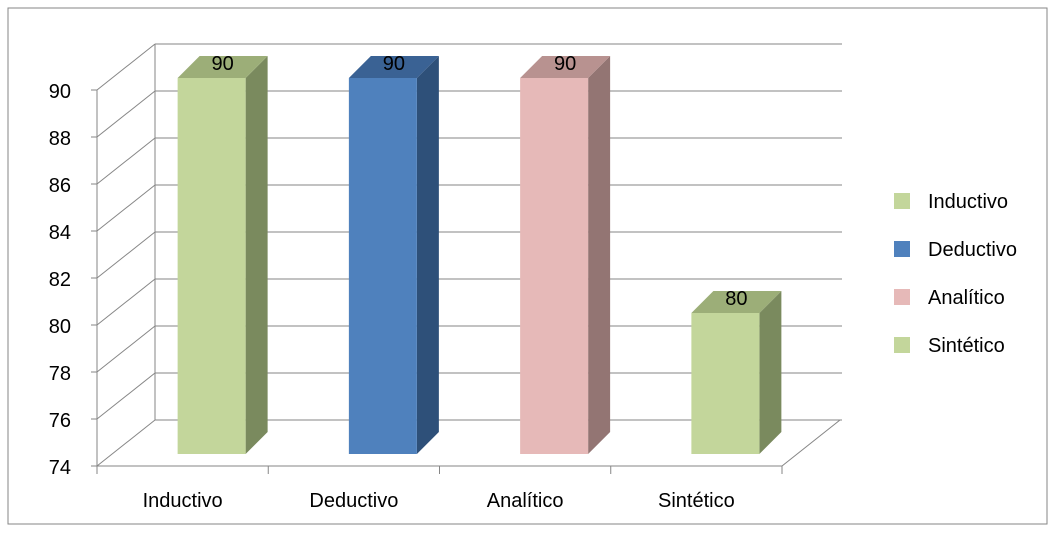  I want to click on legend-entry: Analítico, so click(949, 298).